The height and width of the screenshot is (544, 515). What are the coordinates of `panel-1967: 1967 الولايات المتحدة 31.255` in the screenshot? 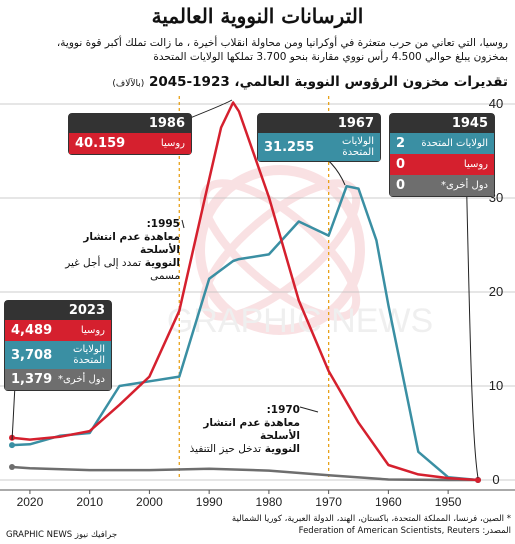 It's located at (319, 137).